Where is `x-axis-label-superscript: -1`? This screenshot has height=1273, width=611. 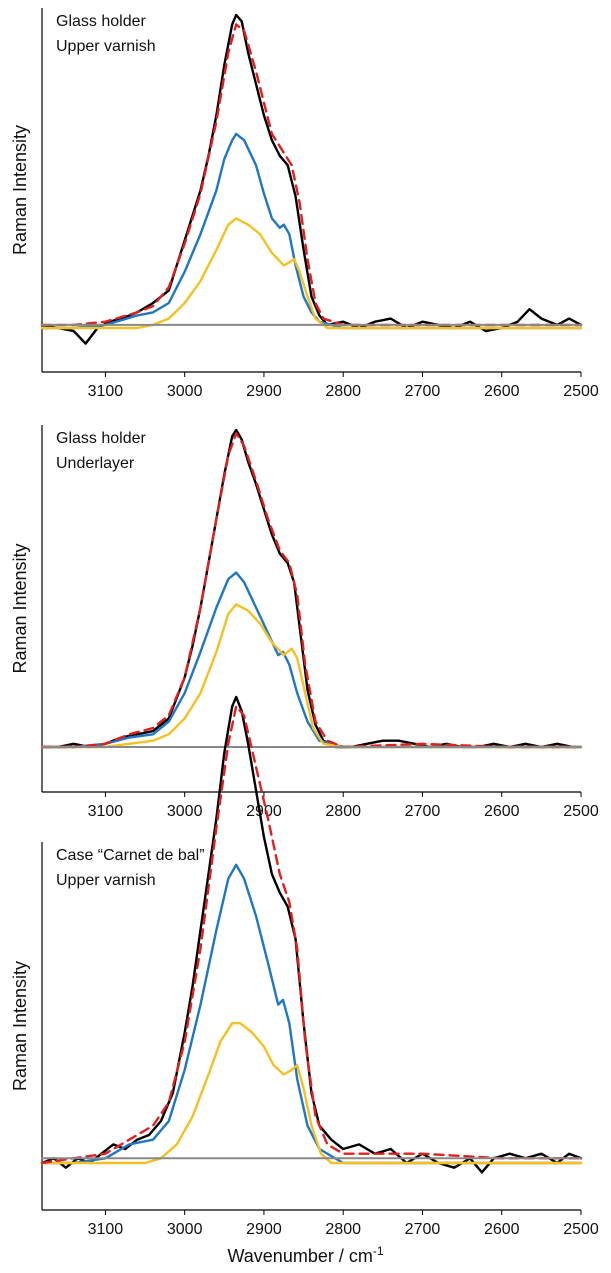
x-axis-label-superscript: -1 is located at coordinates (378, 1251).